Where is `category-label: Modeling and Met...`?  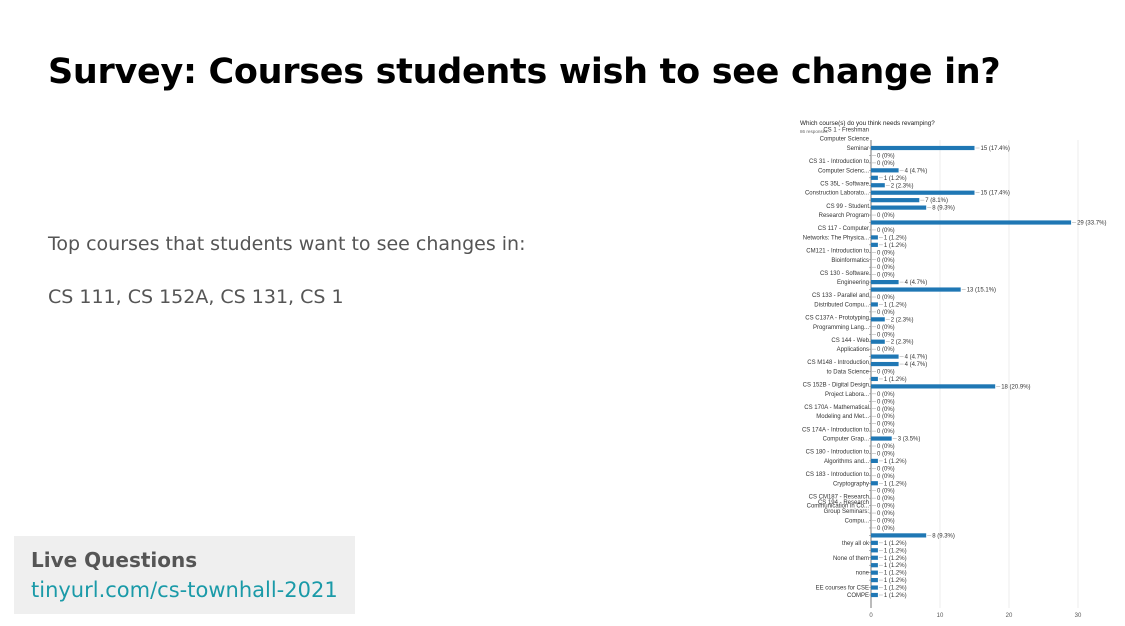 category-label: Modeling and Met... is located at coordinates (842, 417).